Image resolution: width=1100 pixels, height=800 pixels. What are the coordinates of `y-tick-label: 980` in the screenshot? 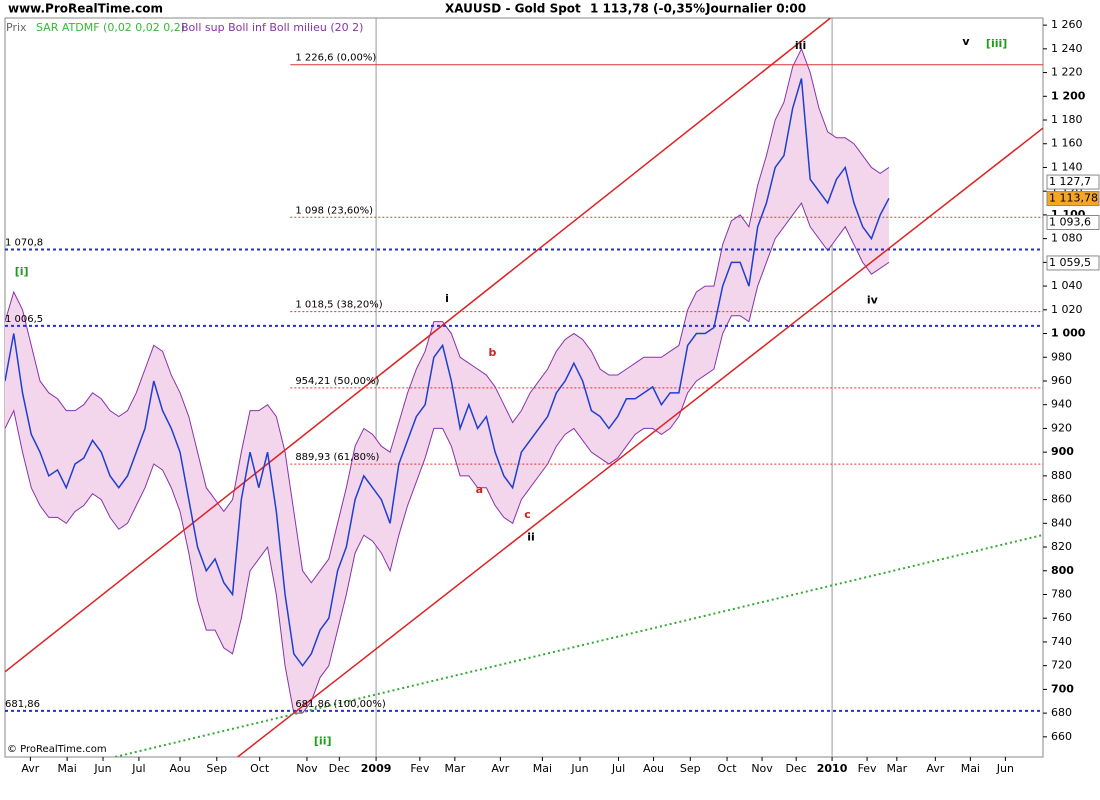 It's located at (1061, 356).